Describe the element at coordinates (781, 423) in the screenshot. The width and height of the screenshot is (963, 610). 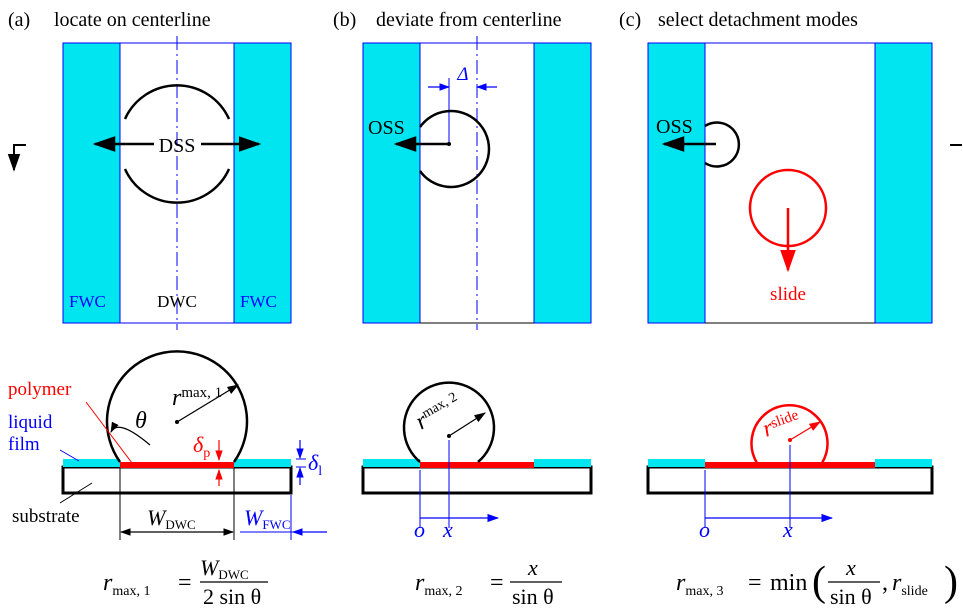
I see `r-label-c: rslide` at that location.